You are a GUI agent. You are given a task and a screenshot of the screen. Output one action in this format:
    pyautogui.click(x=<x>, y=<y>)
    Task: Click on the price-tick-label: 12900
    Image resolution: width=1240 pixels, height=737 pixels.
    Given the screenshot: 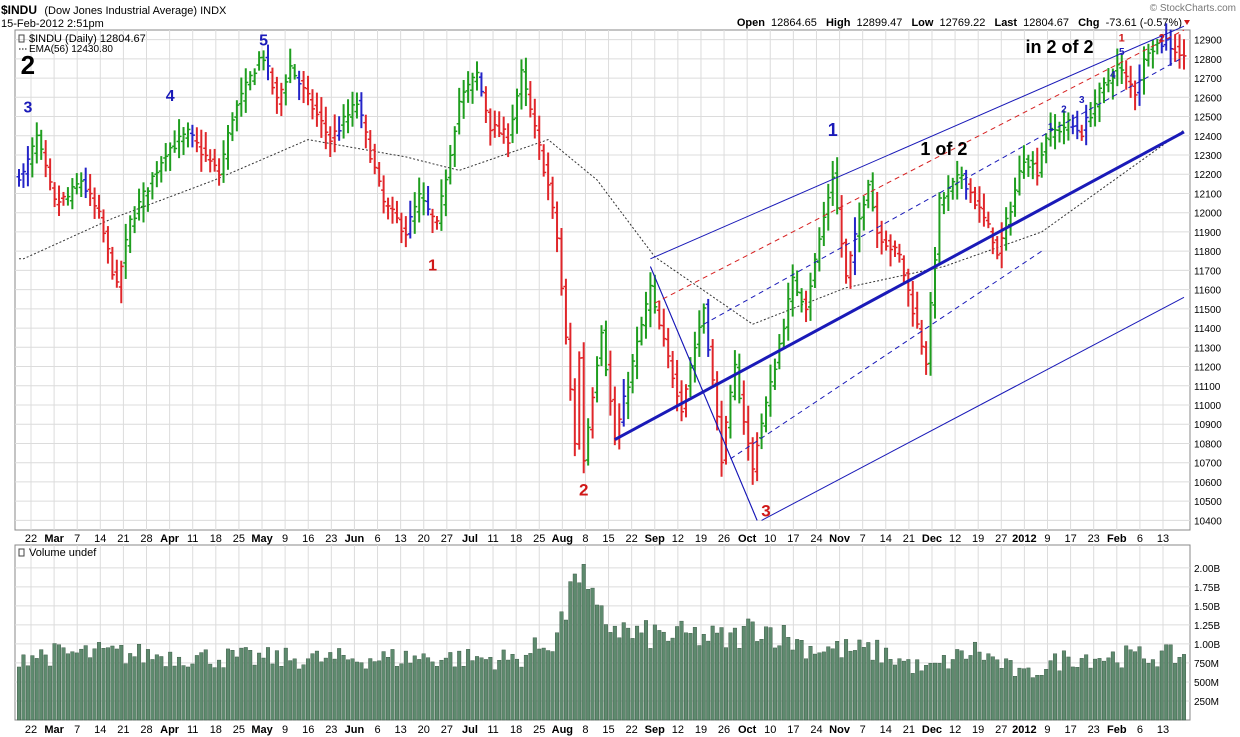 What is the action you would take?
    pyautogui.click(x=1208, y=41)
    